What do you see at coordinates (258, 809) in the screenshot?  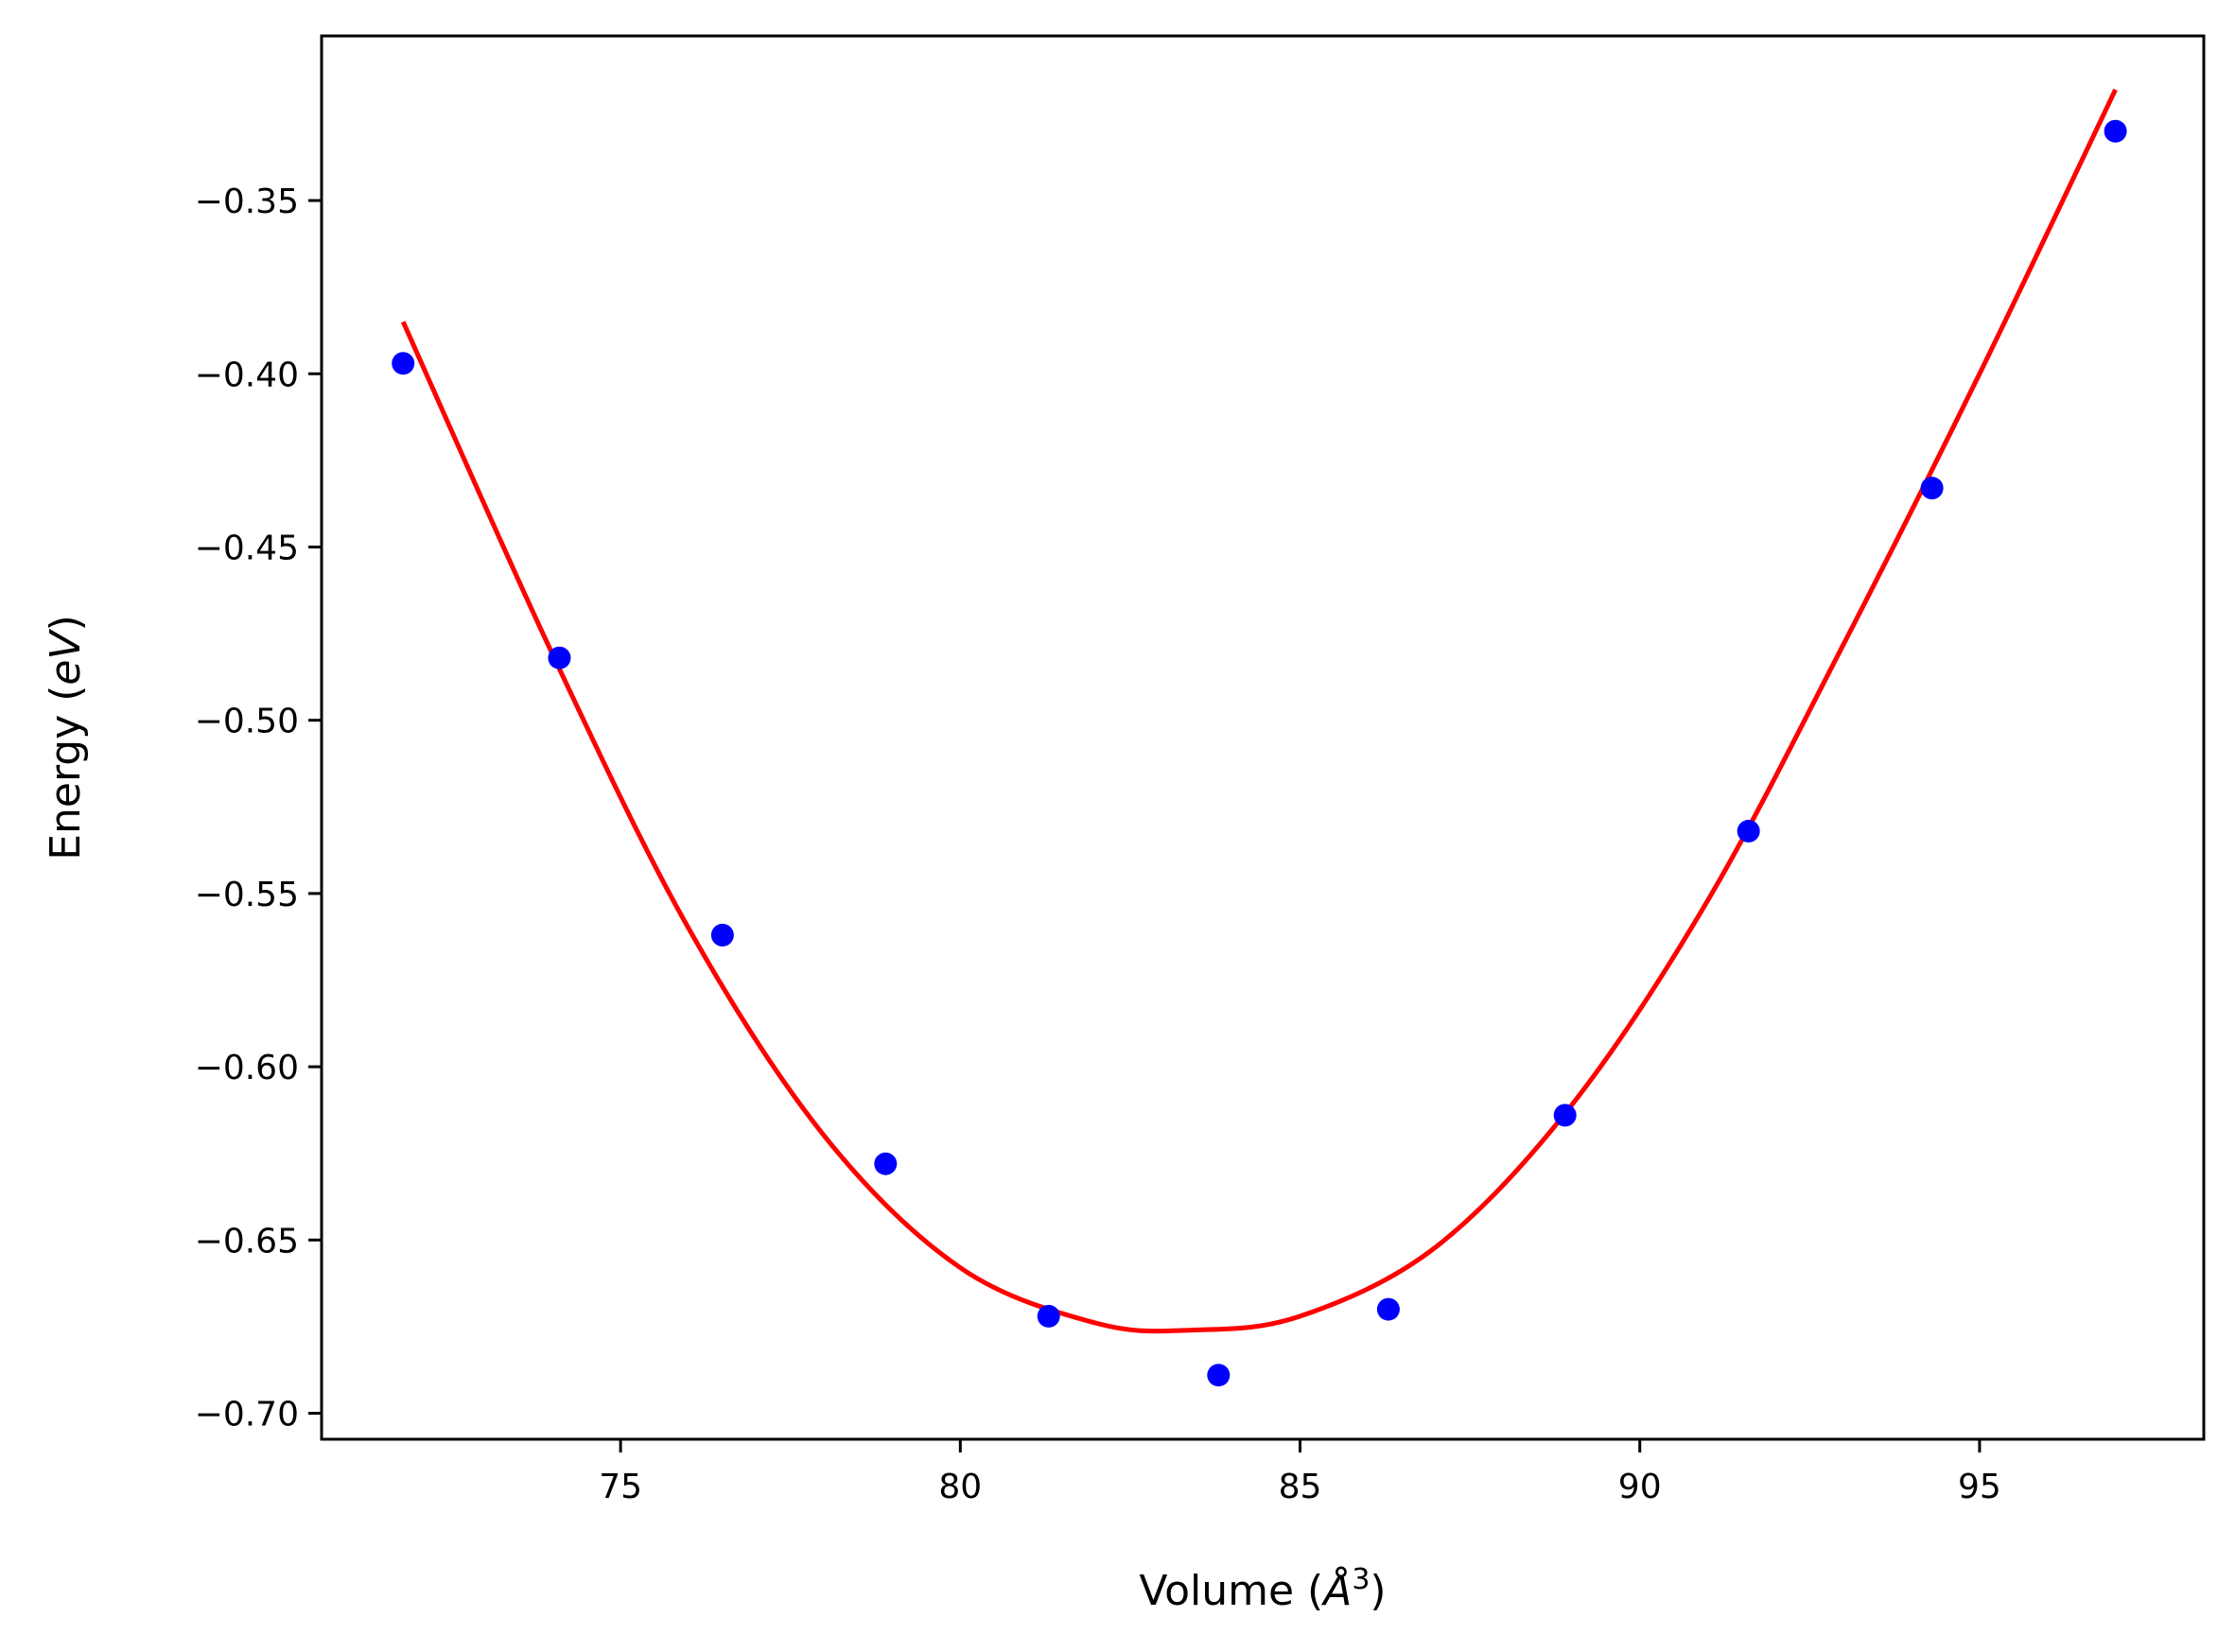 I see `y-axis-ticks: −0.35 −0.40 −0.45 −0.50 −0.55 −0.60 −0.65 −0.70` at bounding box center [258, 809].